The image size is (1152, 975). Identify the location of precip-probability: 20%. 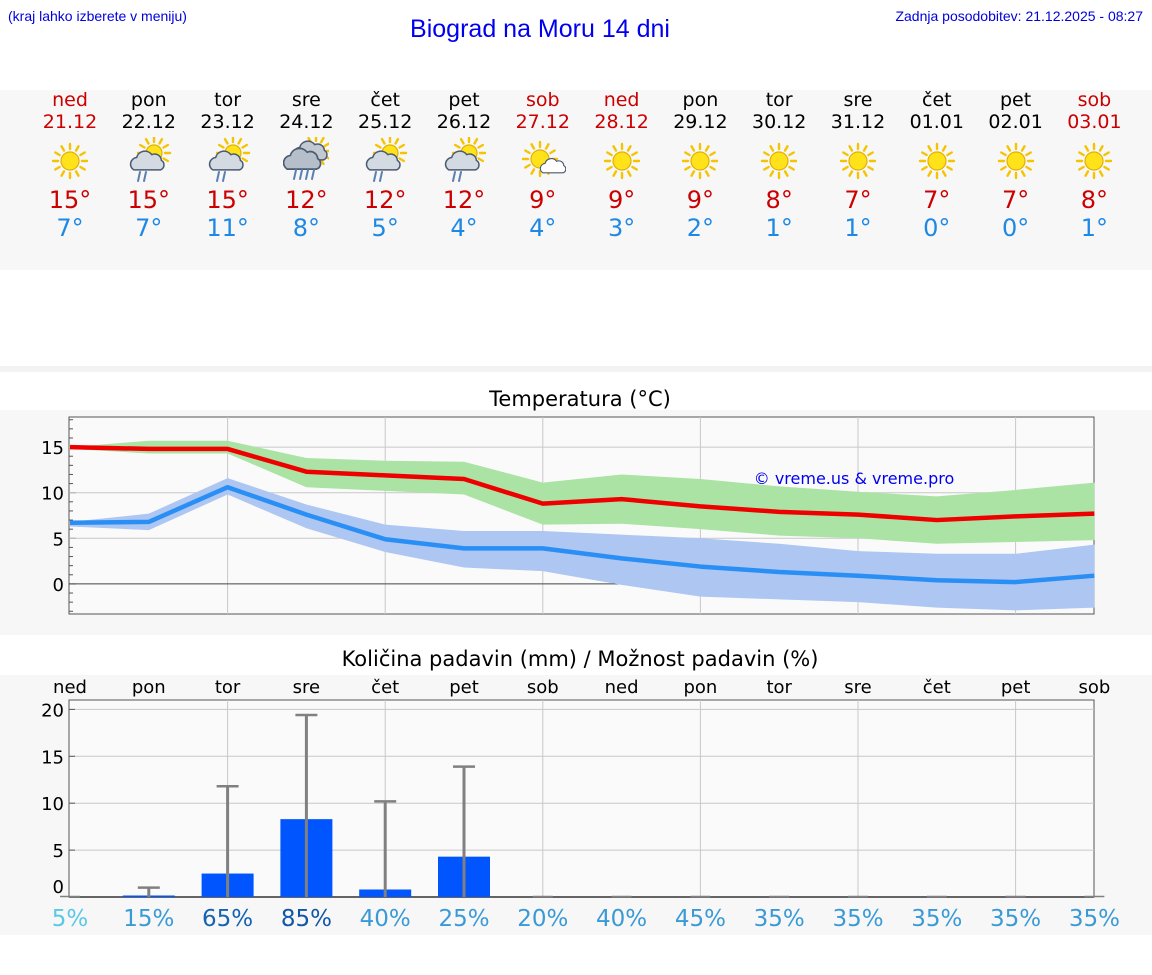
(542, 919).